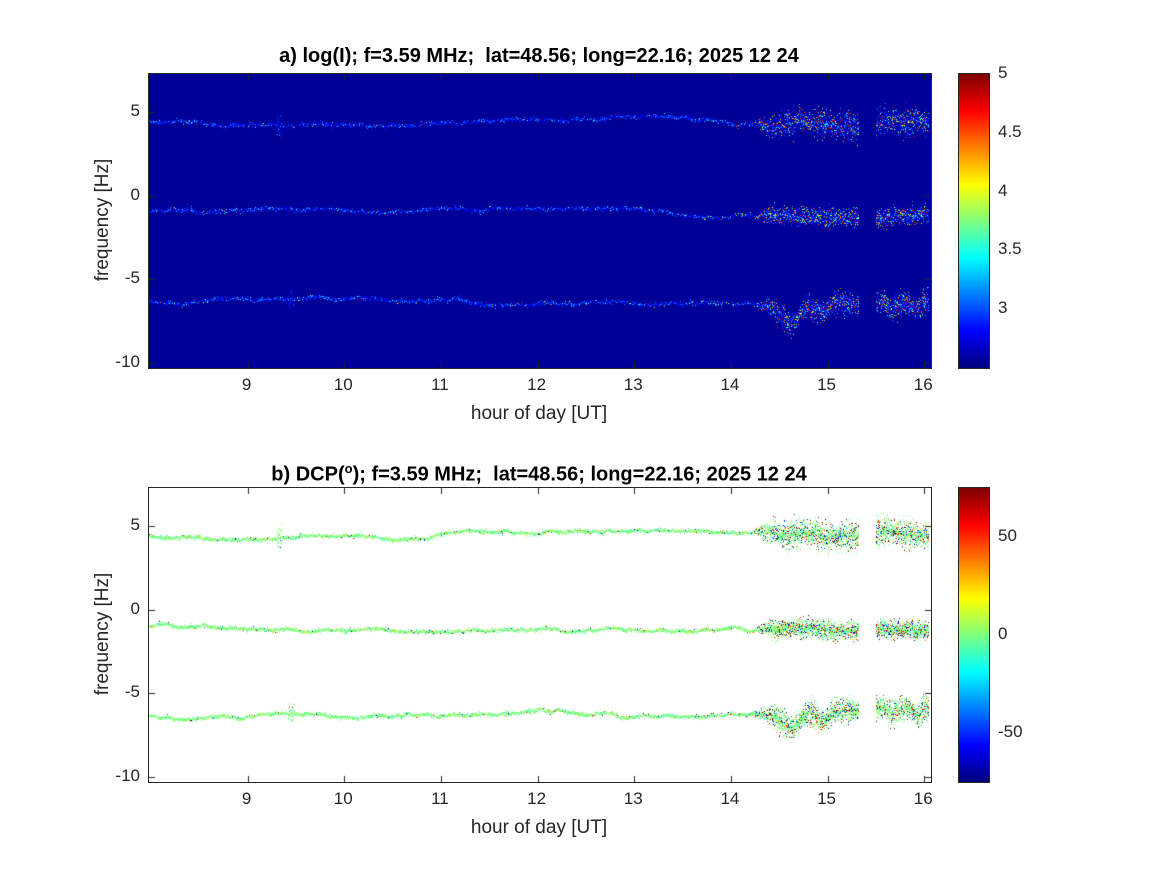 The image size is (1167, 875). I want to click on colorbar-tick-label: 4.5, so click(1010, 131).